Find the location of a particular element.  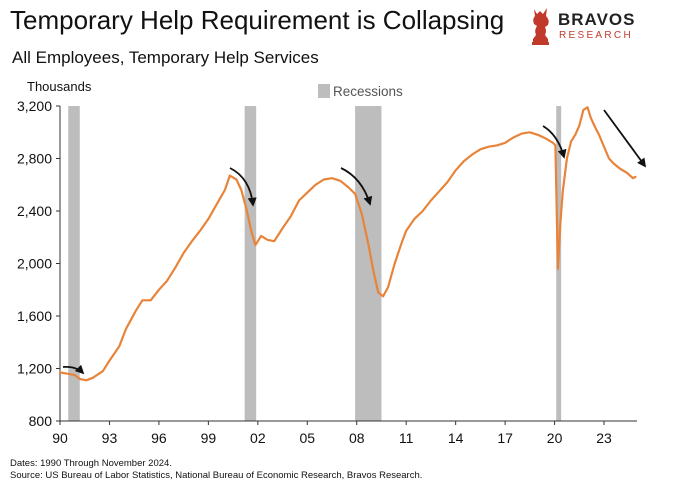

x-tick-label: 23 is located at coordinates (604, 438).